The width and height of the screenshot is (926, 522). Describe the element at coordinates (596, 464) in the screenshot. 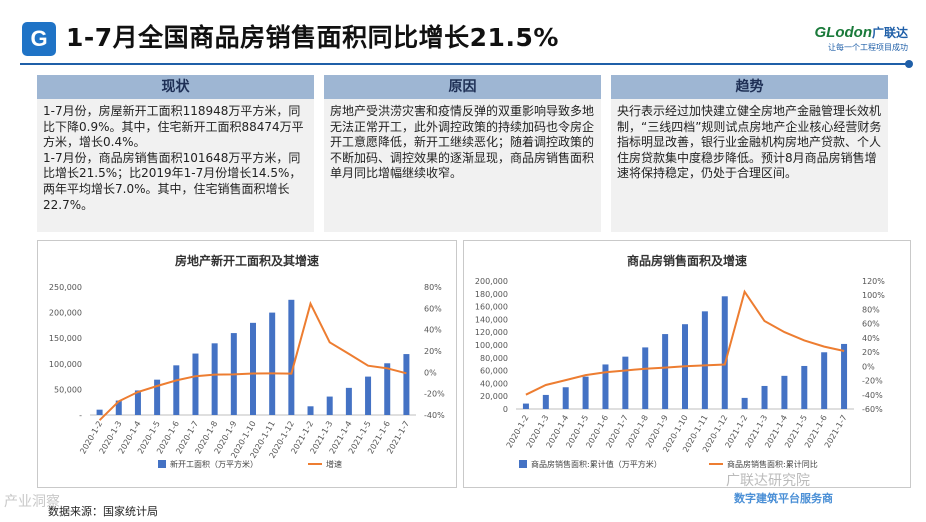

I see `legend-bar-label: 商品房销售面积:累计值（万平方米）` at that location.